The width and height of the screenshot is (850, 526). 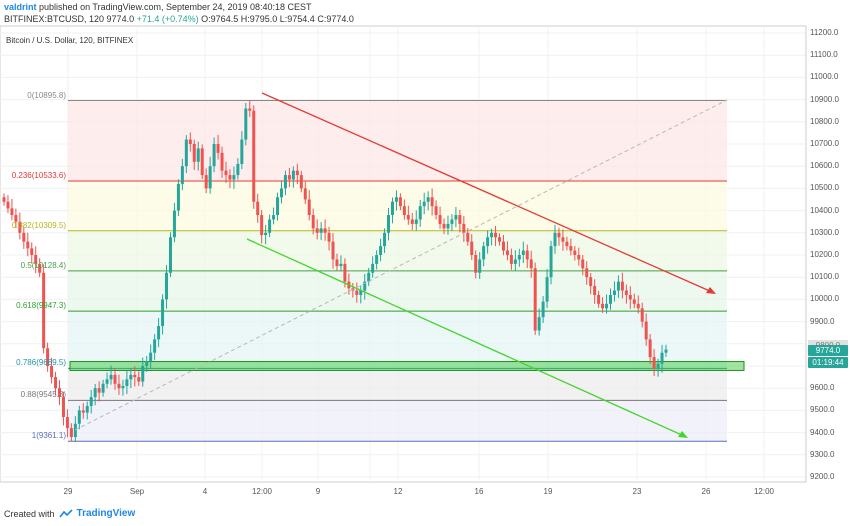 I want to click on fib-level-label: 1(9361.1), so click(x=48, y=436).